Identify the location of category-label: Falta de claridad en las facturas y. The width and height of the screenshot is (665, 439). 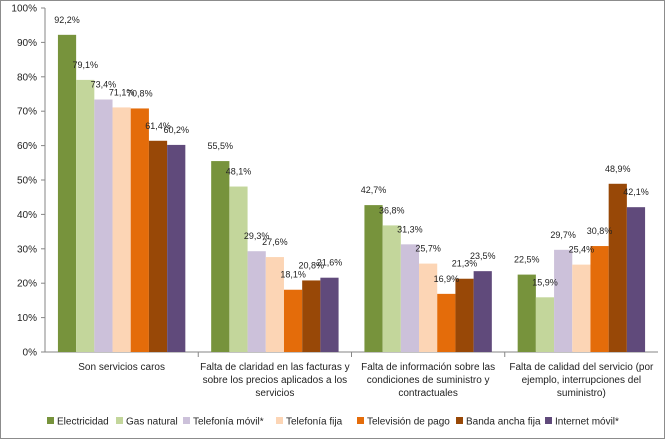
(275, 367).